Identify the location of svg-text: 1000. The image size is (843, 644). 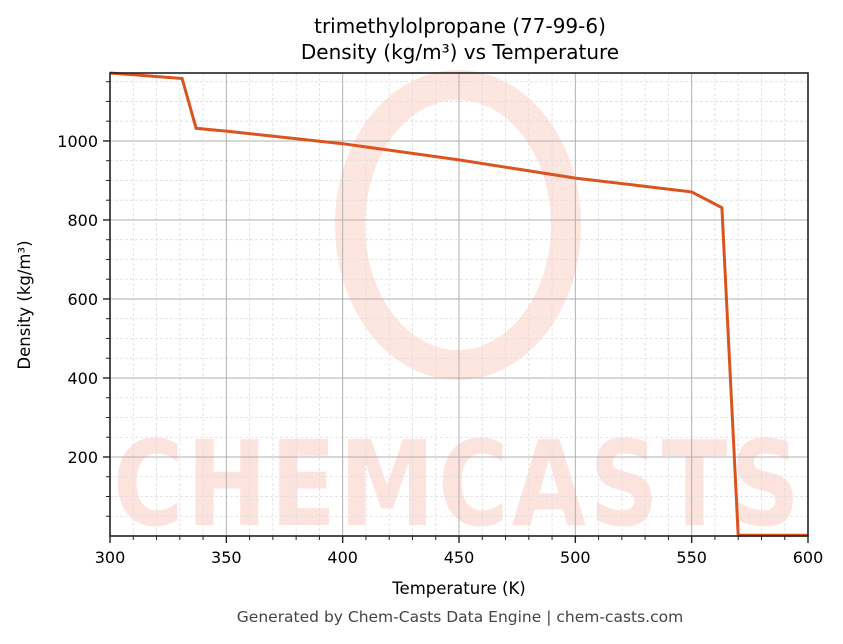
(77, 141).